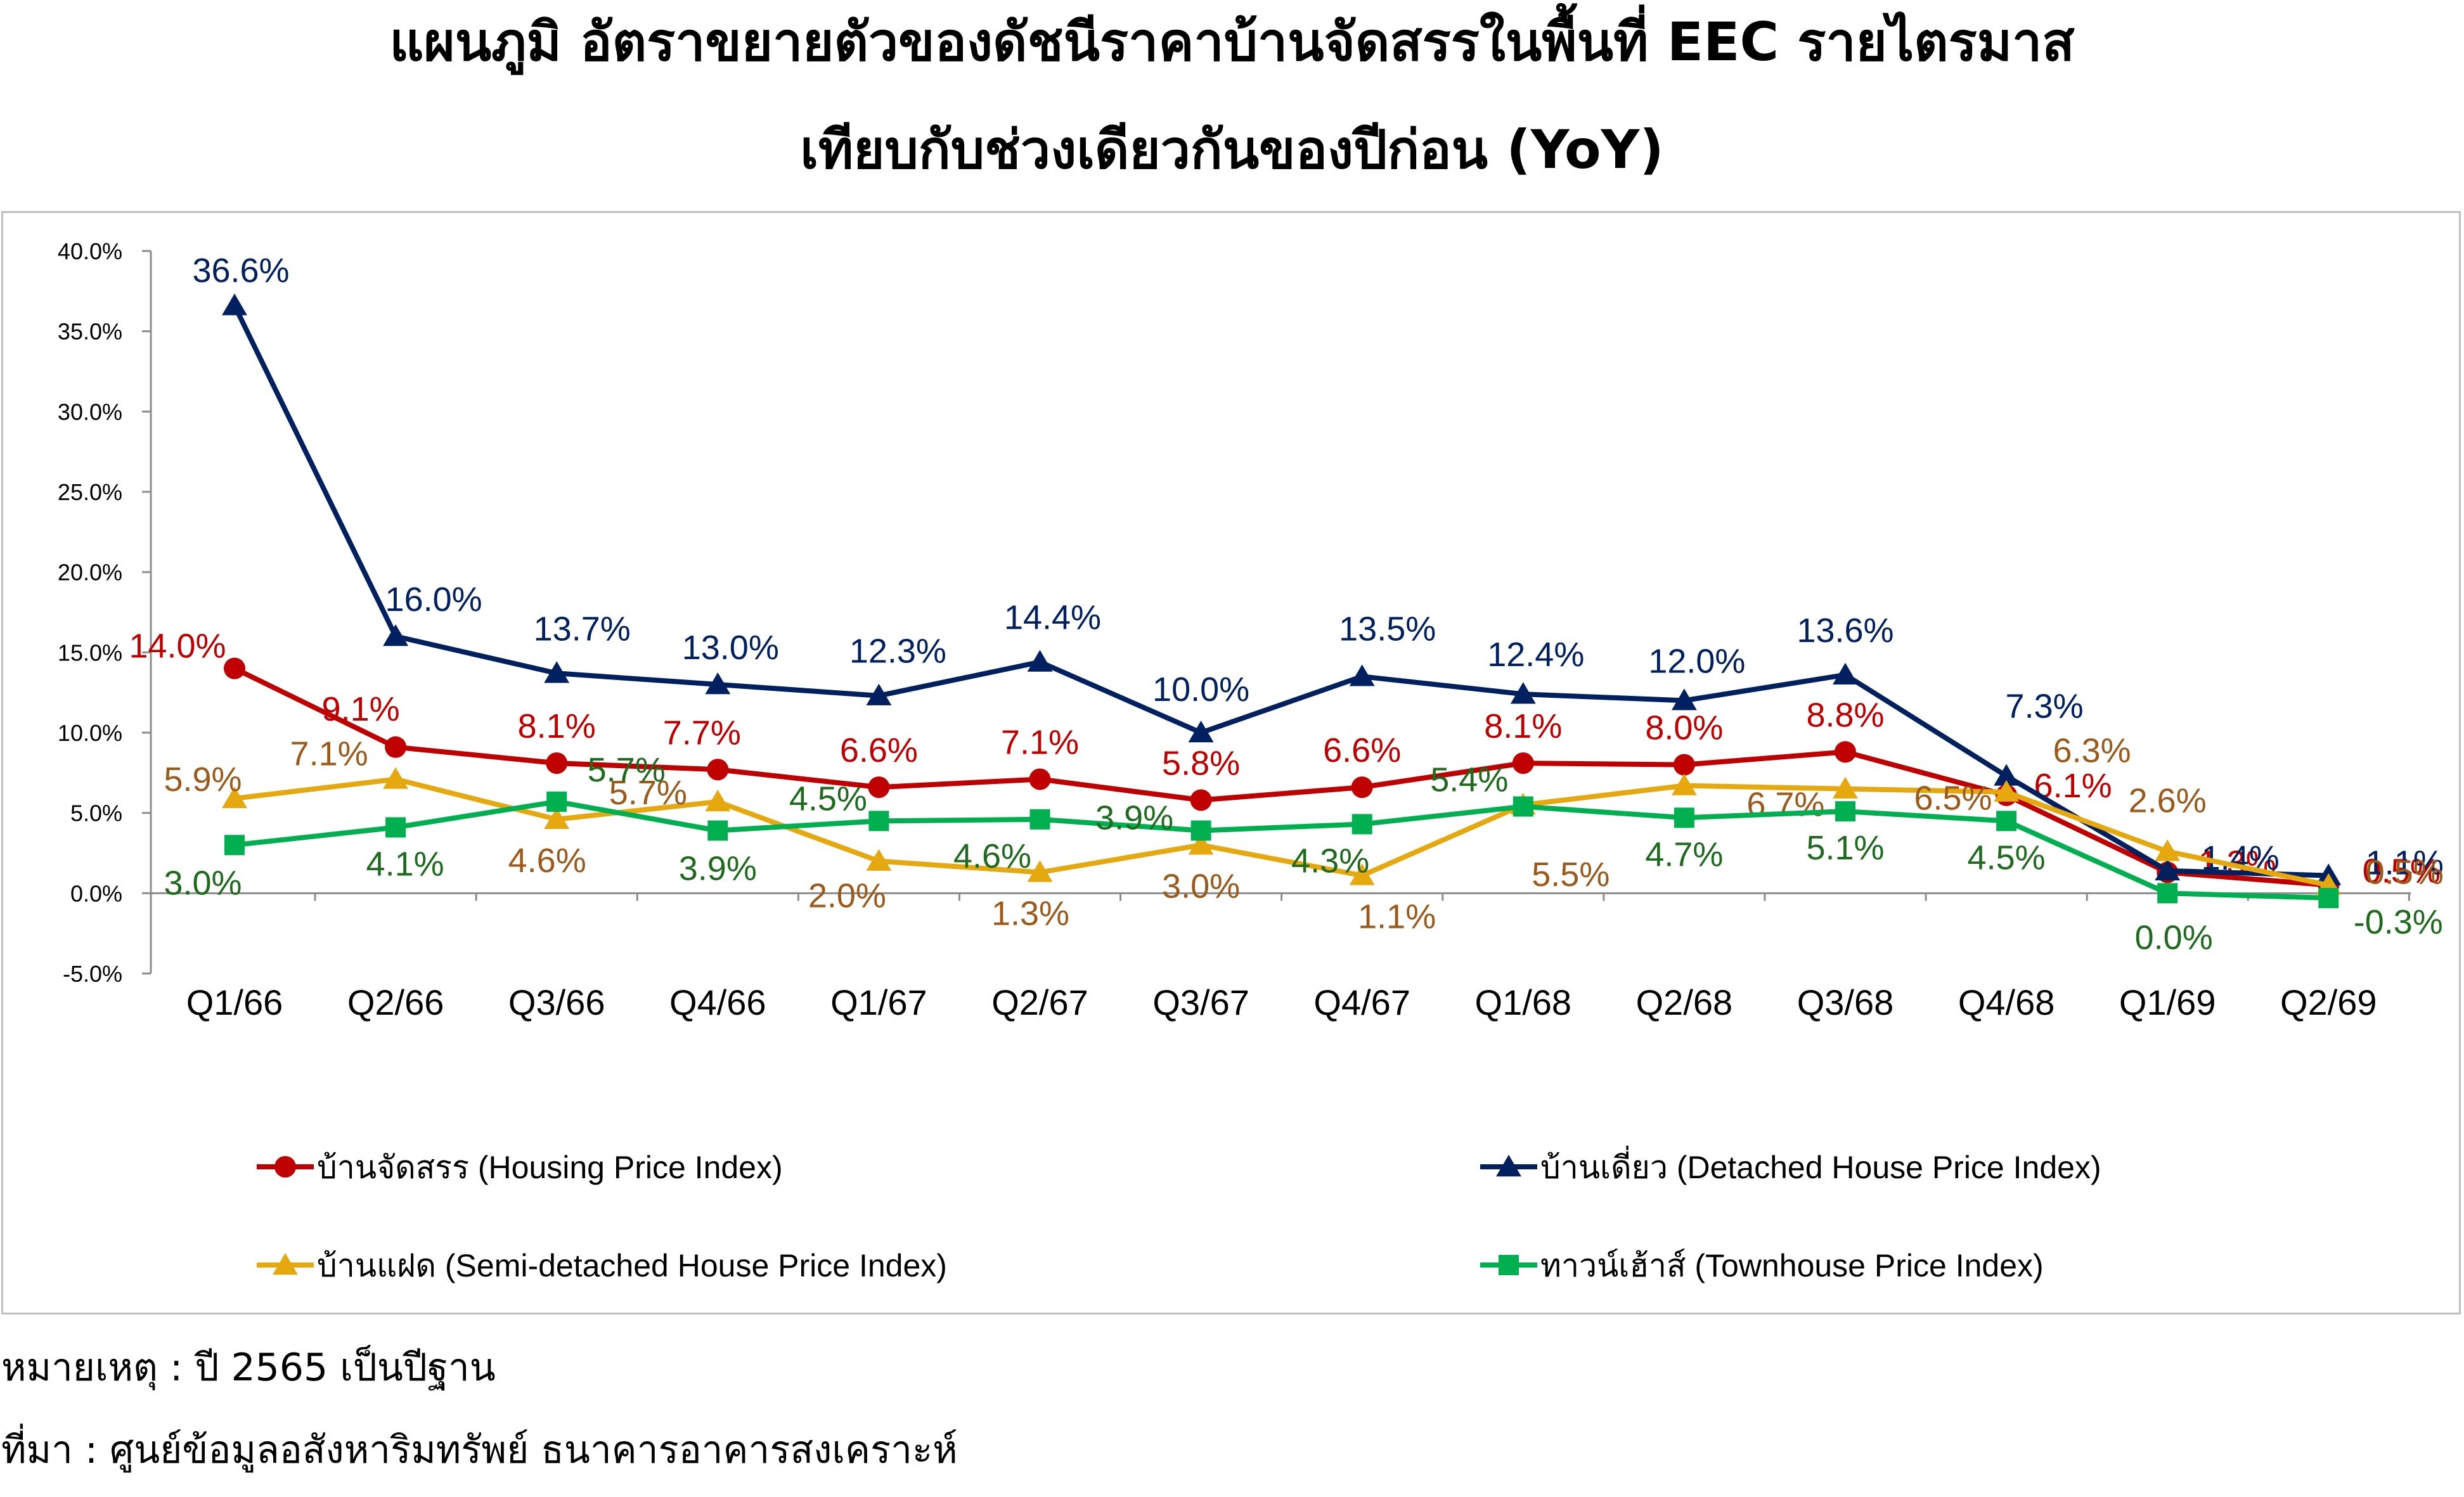 The height and width of the screenshot is (1497, 2464). Describe the element at coordinates (1535, 655) in the screenshot. I see `data-label: 12.4%` at that location.